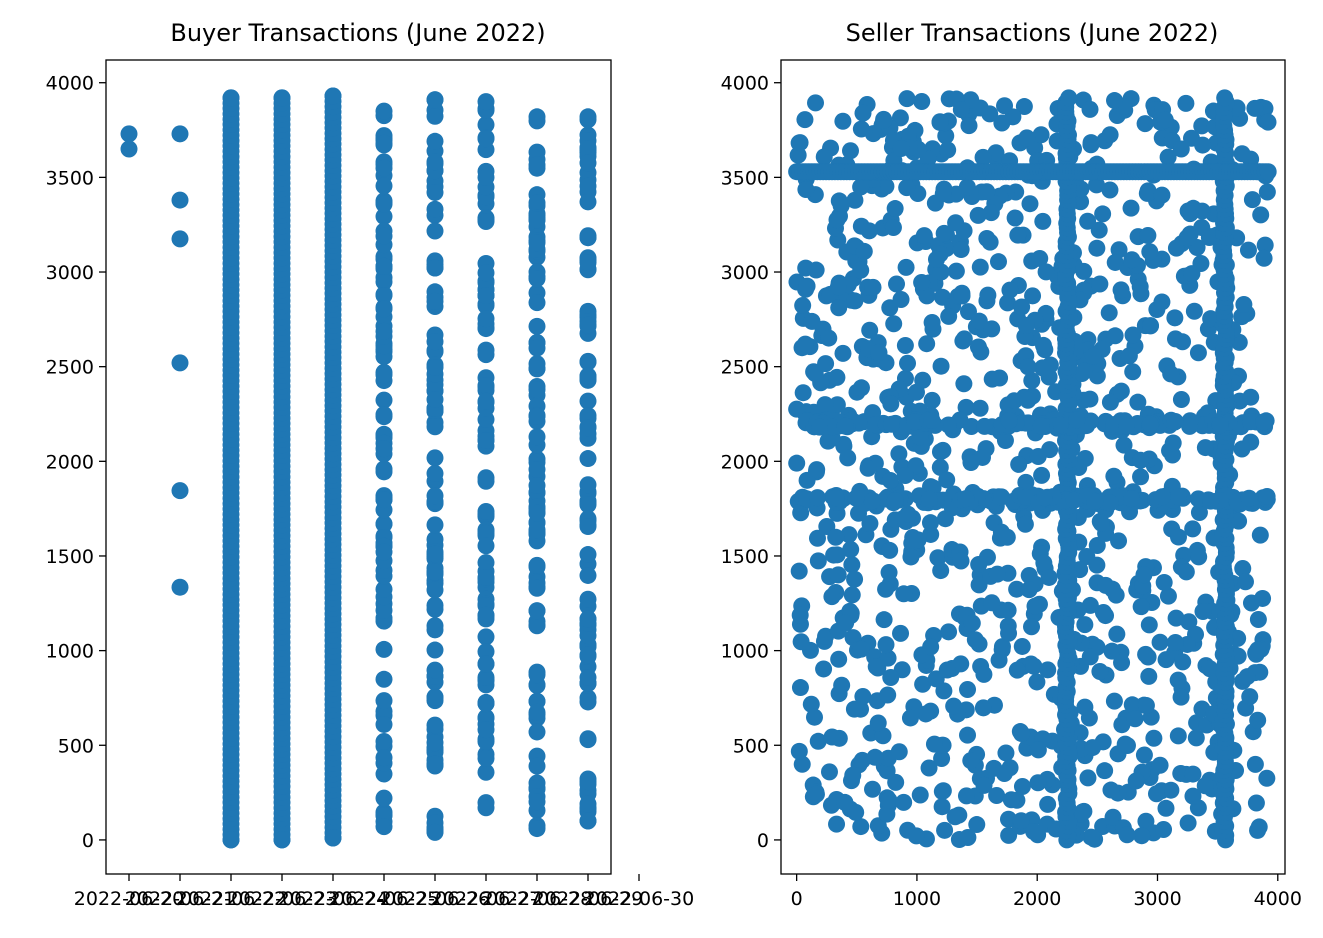 The width and height of the screenshot is (1323, 938). Describe the element at coordinates (588, 899) in the screenshot. I see `buyer-x-tick-label: 2022-06-29` at that location.